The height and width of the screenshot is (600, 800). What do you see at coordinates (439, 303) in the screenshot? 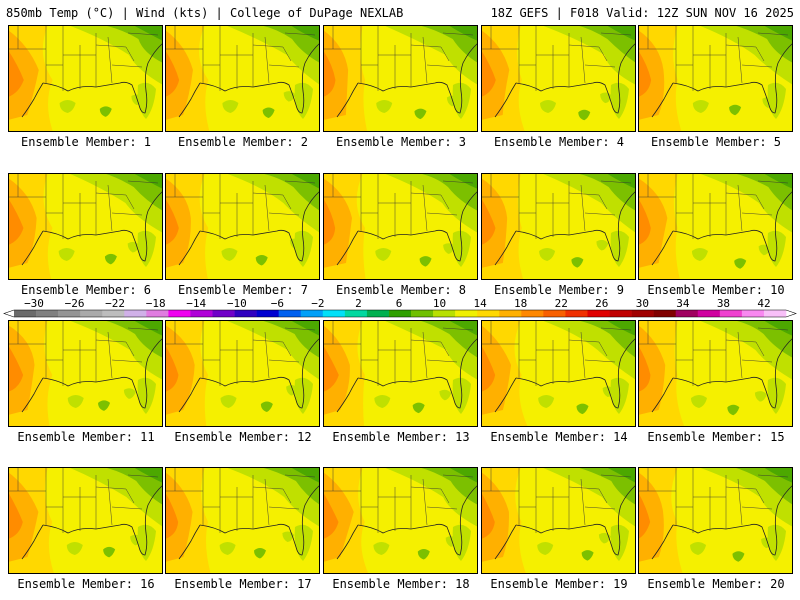
I see `colorbar-tick-label: 10` at bounding box center [439, 303].